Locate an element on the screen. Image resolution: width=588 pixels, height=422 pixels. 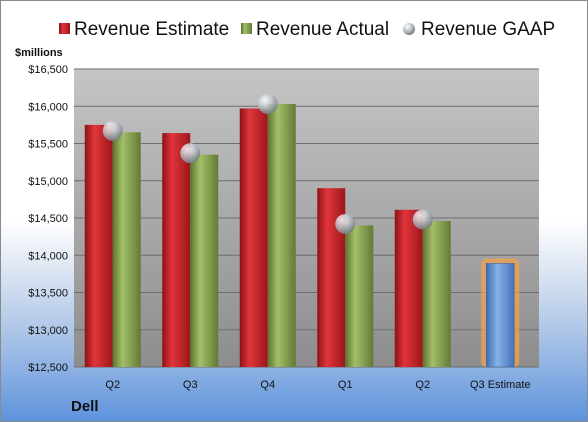
future-estimate-bar is located at coordinates (500, 315).